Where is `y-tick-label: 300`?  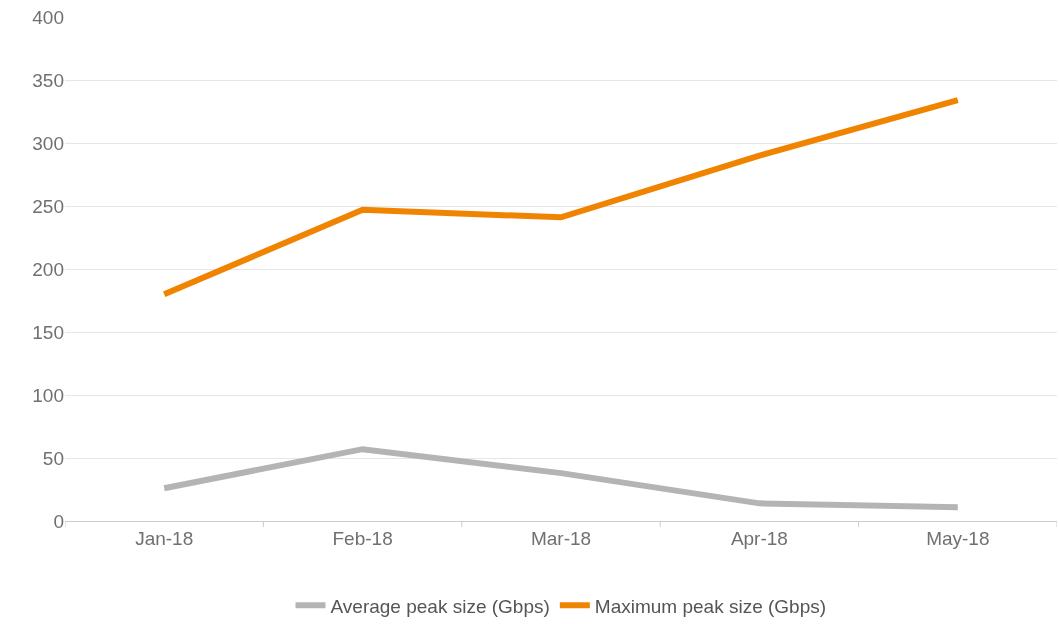
y-tick-label: 300 is located at coordinates (48, 143).